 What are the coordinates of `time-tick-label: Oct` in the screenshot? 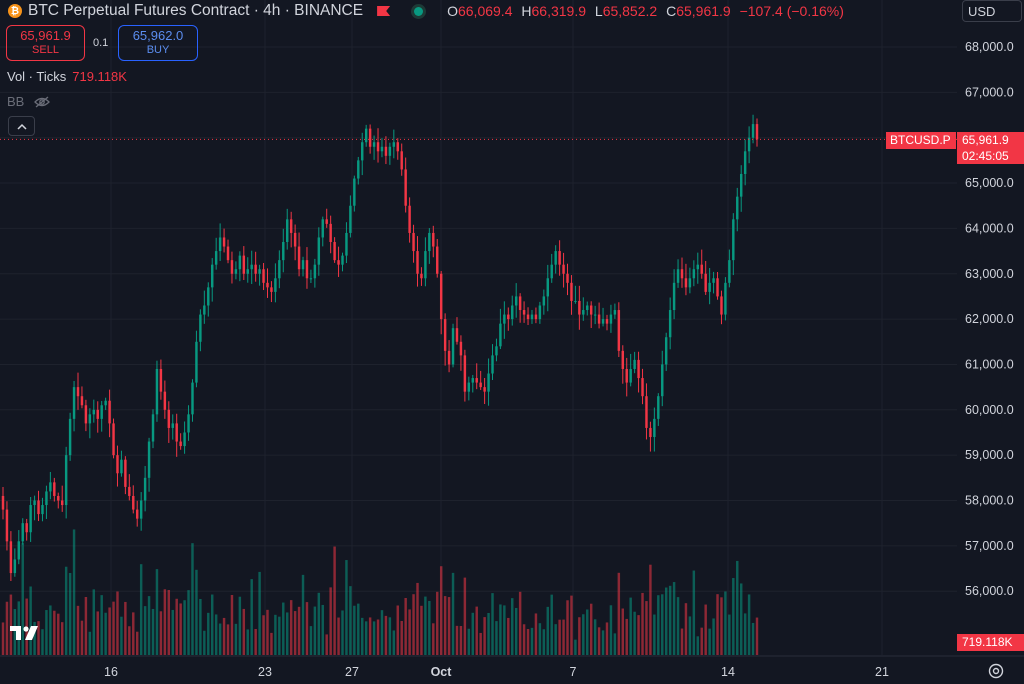 It's located at (442, 672).